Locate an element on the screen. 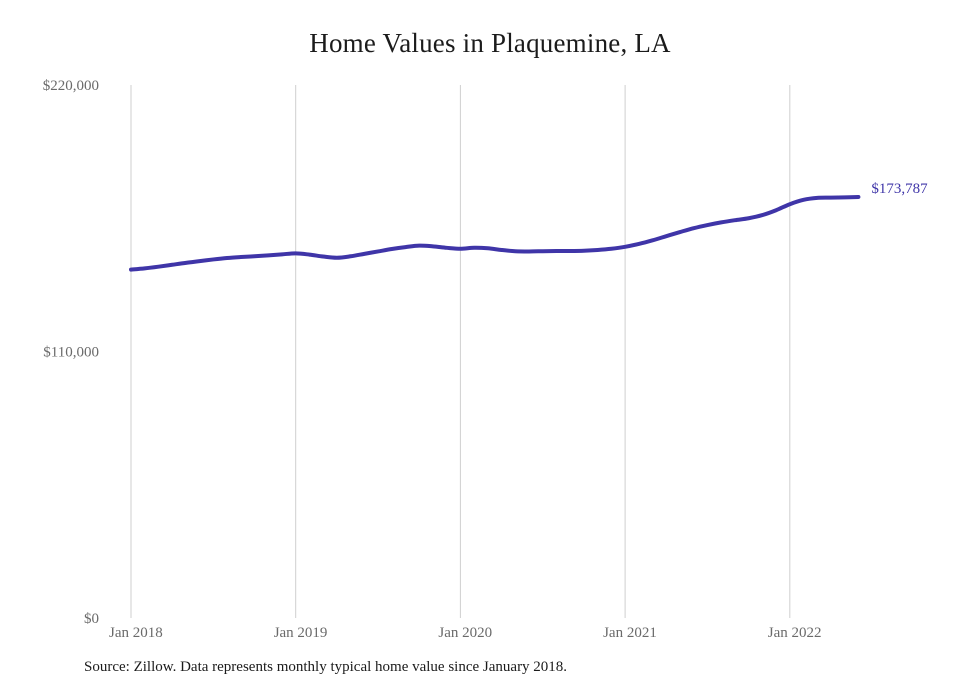 This screenshot has height=699, width=980. y-axis-tick-labels: $0 $110,000 $220,000 is located at coordinates (71, 352).